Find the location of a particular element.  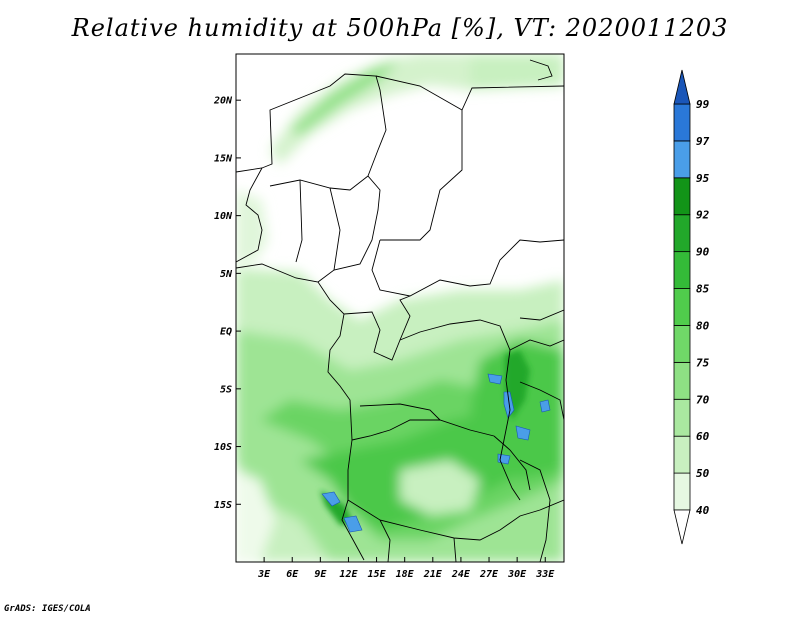

longitude-axis: 3E 6E 9E 12E 15E 18E 21E 24E 27E 30E 33E is located at coordinates (406, 568).